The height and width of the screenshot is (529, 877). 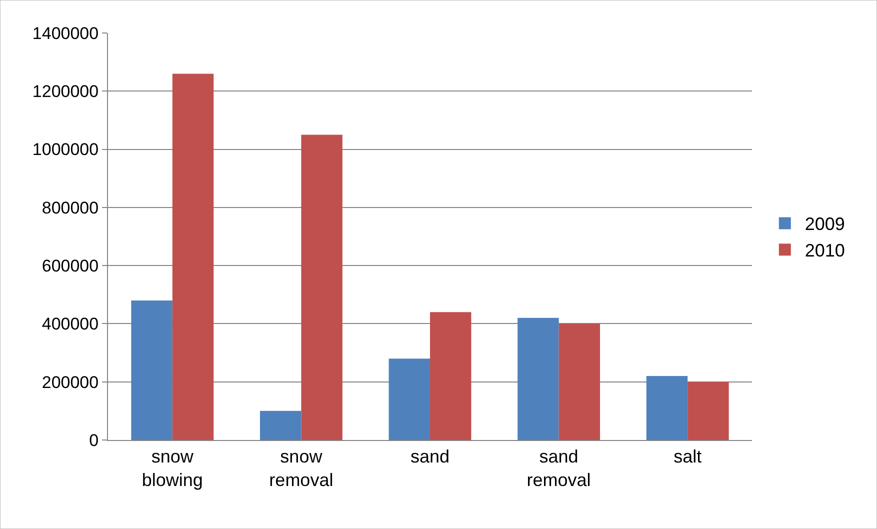 What do you see at coordinates (824, 250) in the screenshot?
I see `legend-label: 2010` at bounding box center [824, 250].